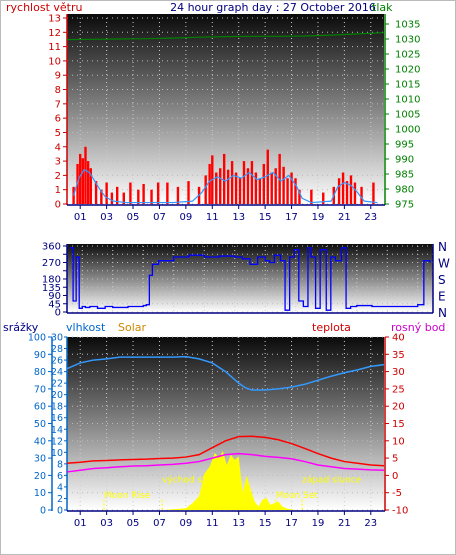 This screenshot has width=456, height=555. Describe the element at coordinates (398, 372) in the screenshot. I see `temp-tick-label: 30` at that location.